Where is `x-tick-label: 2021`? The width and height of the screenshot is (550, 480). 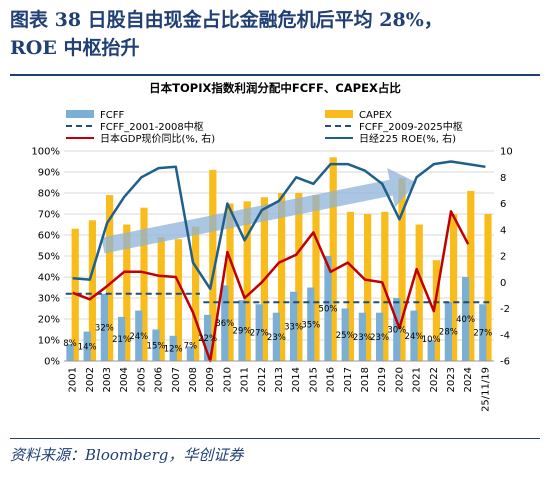
x-tick-label: 2021 is located at coordinates (417, 379).